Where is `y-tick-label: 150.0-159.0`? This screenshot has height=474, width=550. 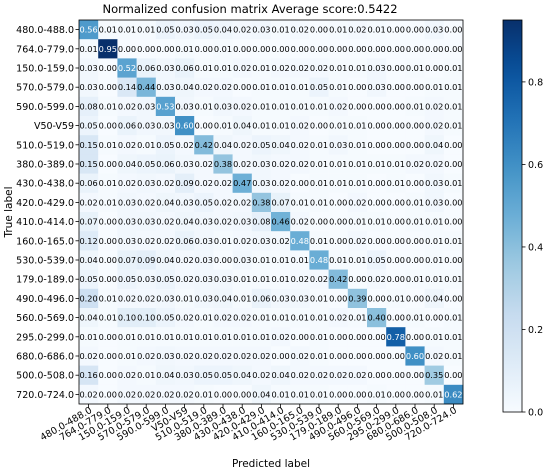
y-tick-label: 150.0-159.0 is located at coordinates (45, 69).